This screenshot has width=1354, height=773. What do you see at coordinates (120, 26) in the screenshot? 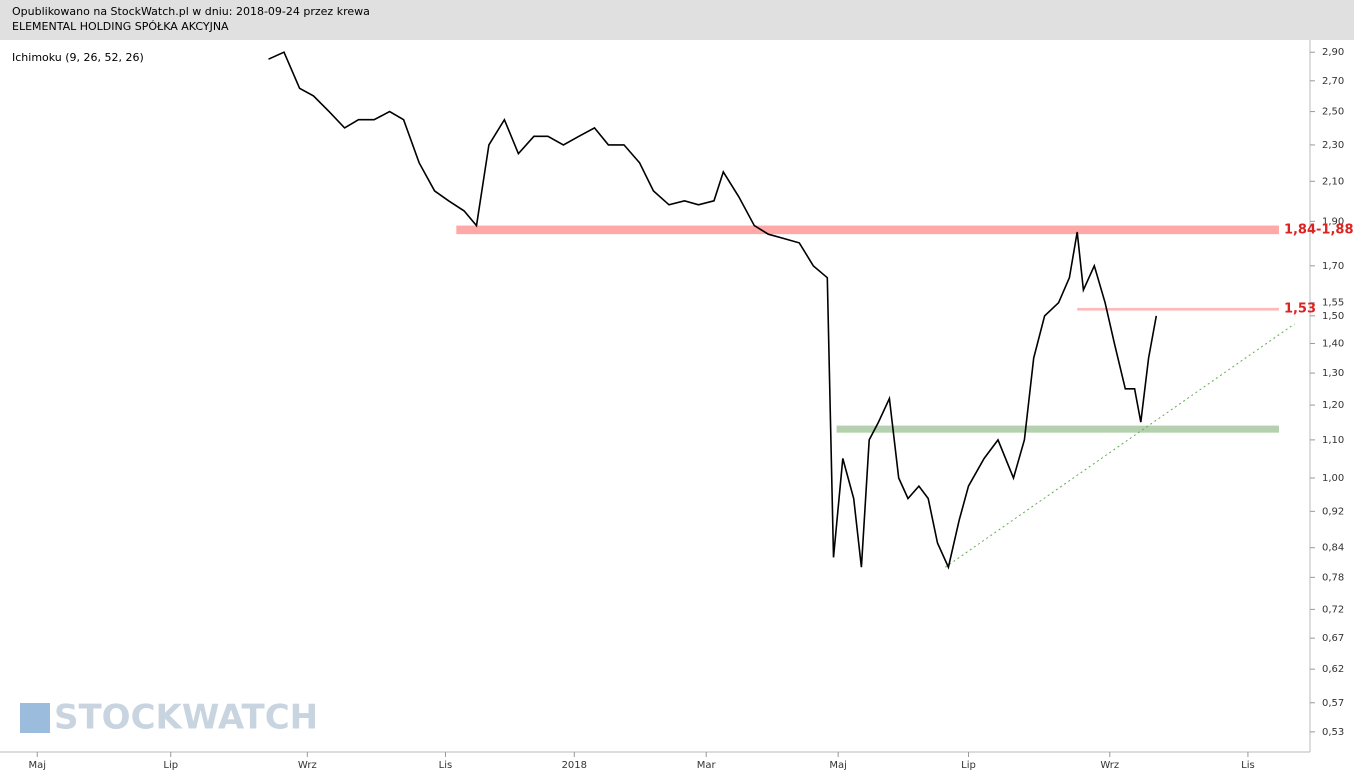
I see `company: ELEMENTAL HOLDING SPÓŁKA AKCYJNA` at bounding box center [120, 26].